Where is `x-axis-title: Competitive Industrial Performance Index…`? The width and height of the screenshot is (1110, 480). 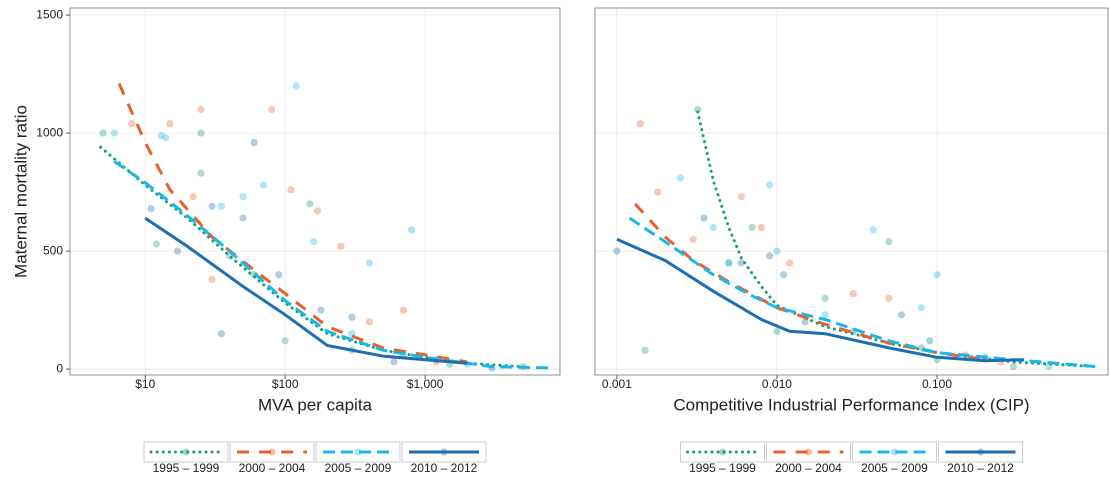
x-axis-title: Competitive Industrial Performance Index… is located at coordinates (851, 404).